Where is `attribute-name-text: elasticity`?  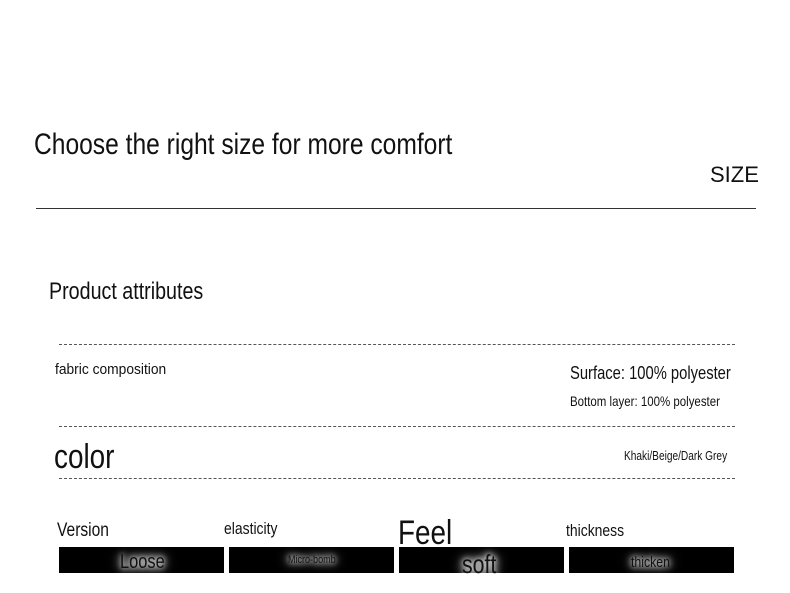 attribute-name-text: elasticity is located at coordinates (251, 528).